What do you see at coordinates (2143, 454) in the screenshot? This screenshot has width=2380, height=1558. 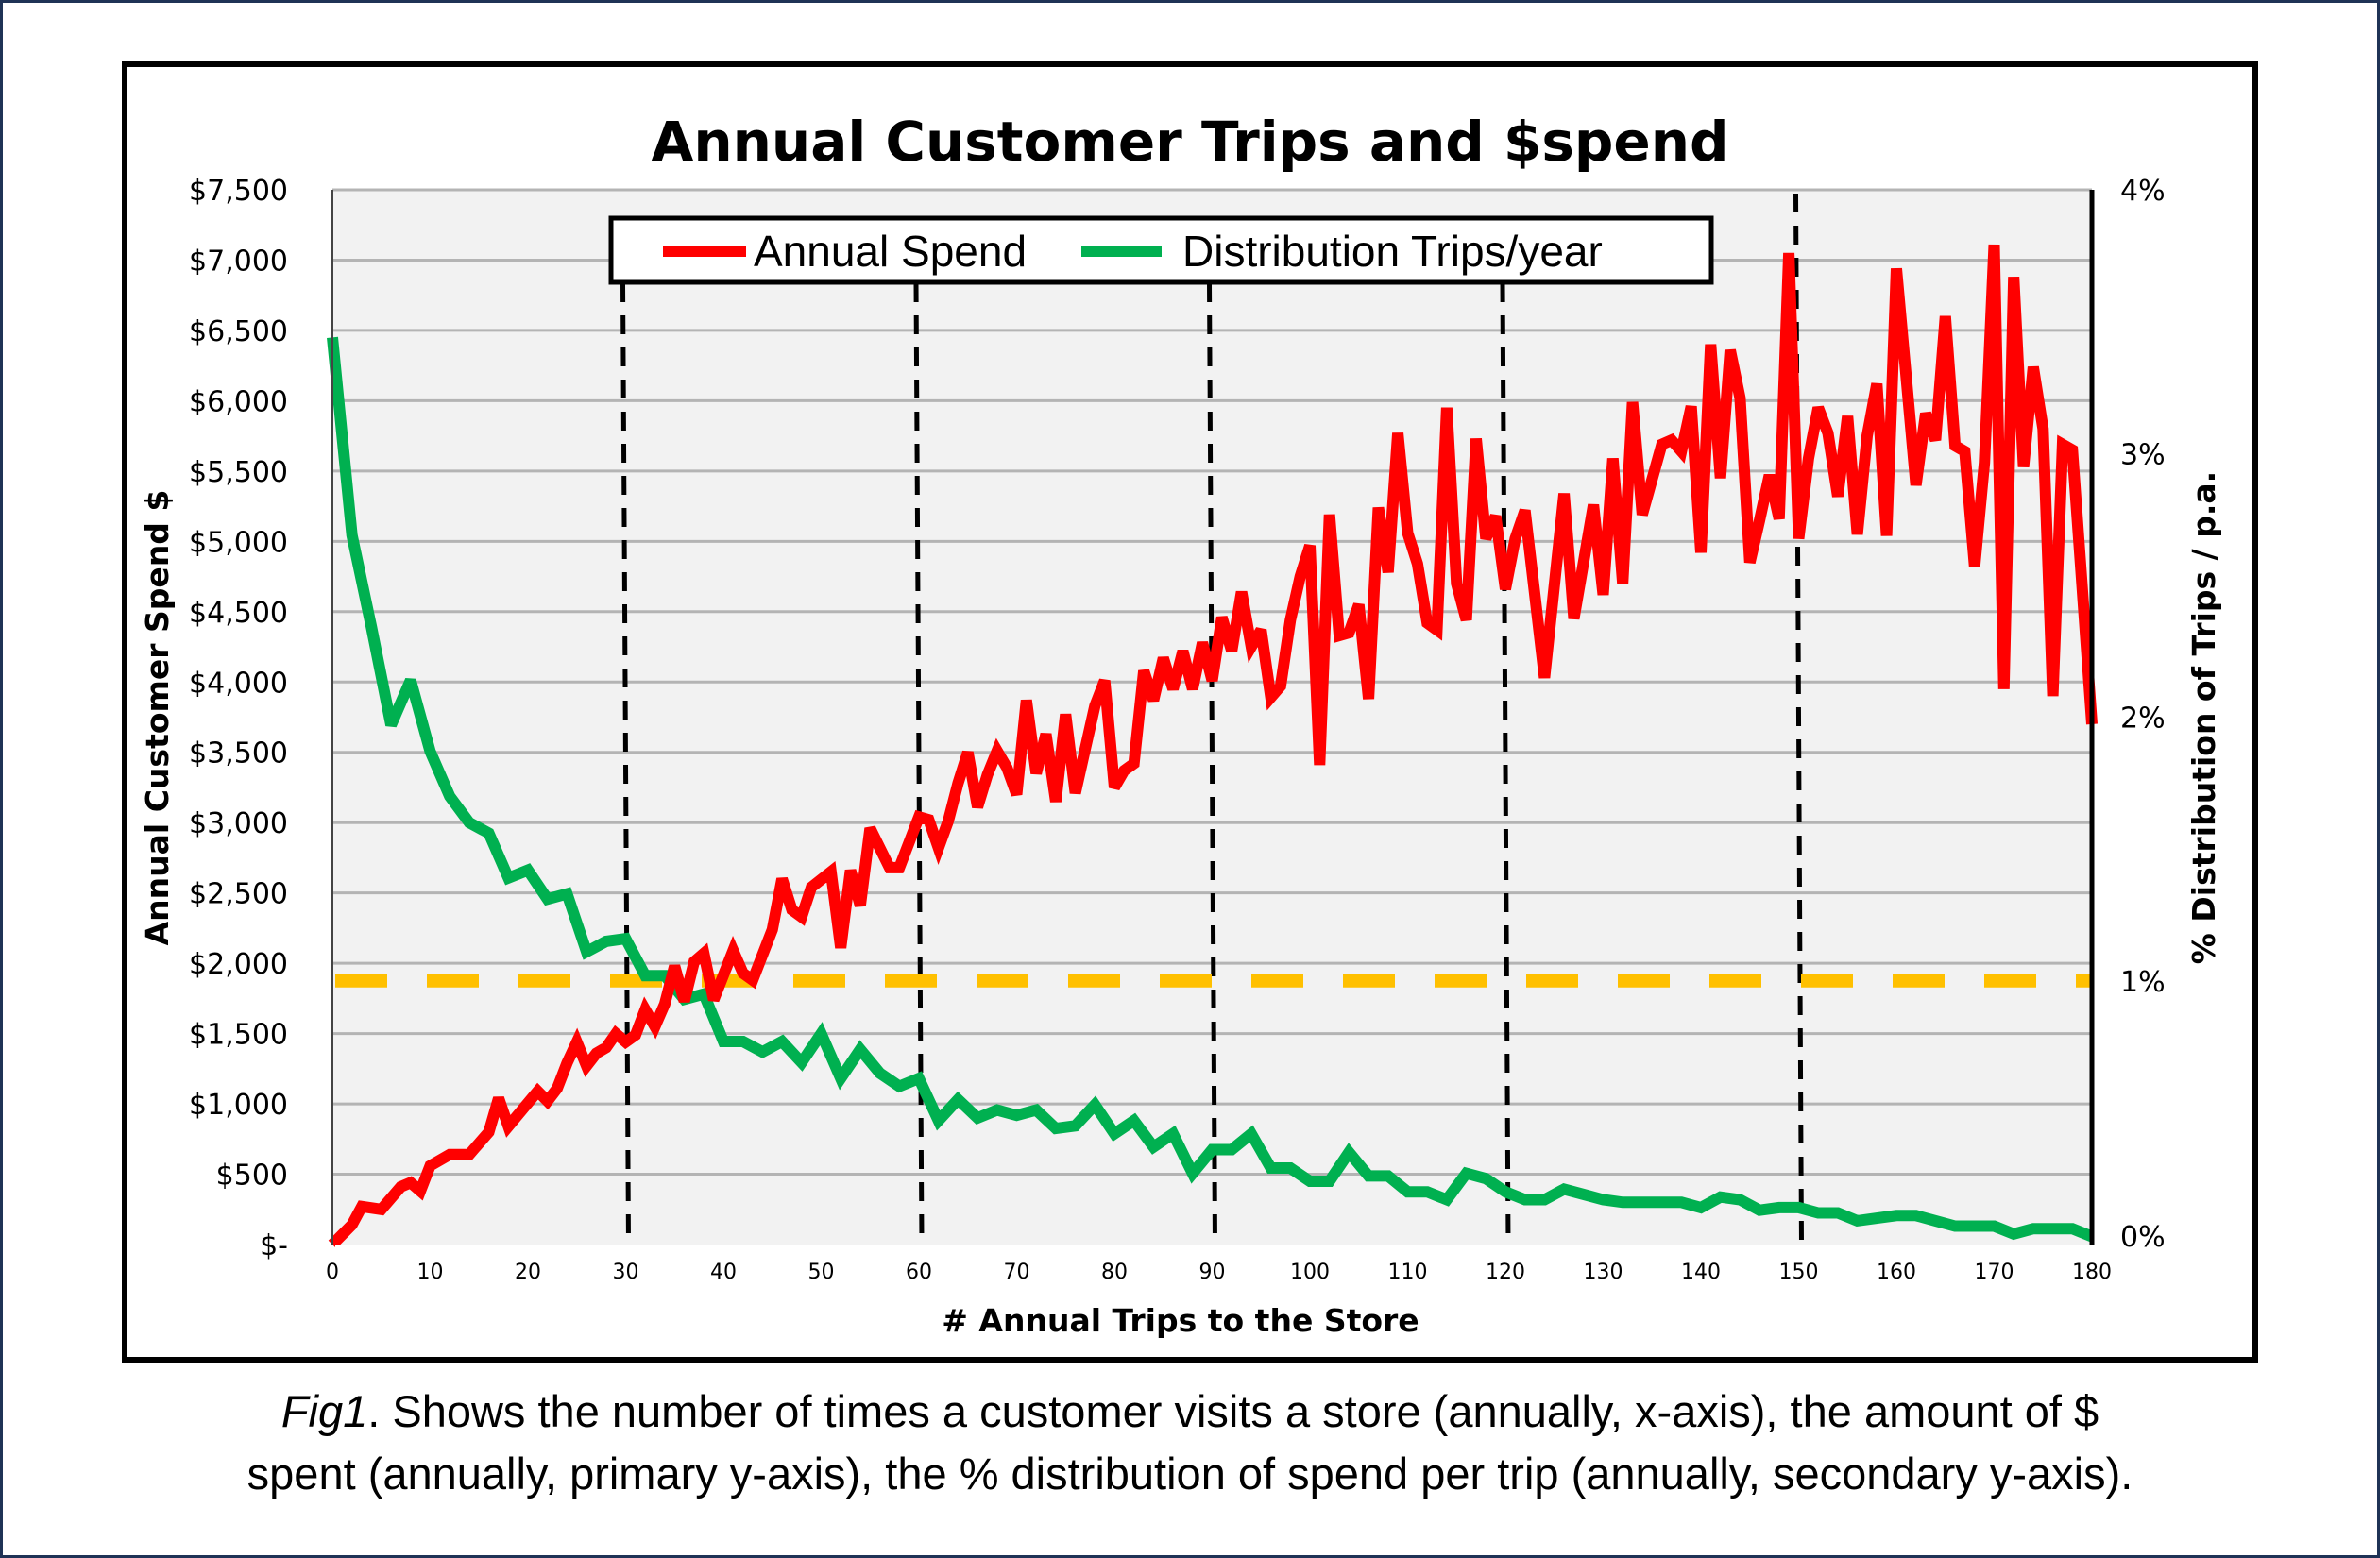 I see `y2-tick-label: 3%` at bounding box center [2143, 454].